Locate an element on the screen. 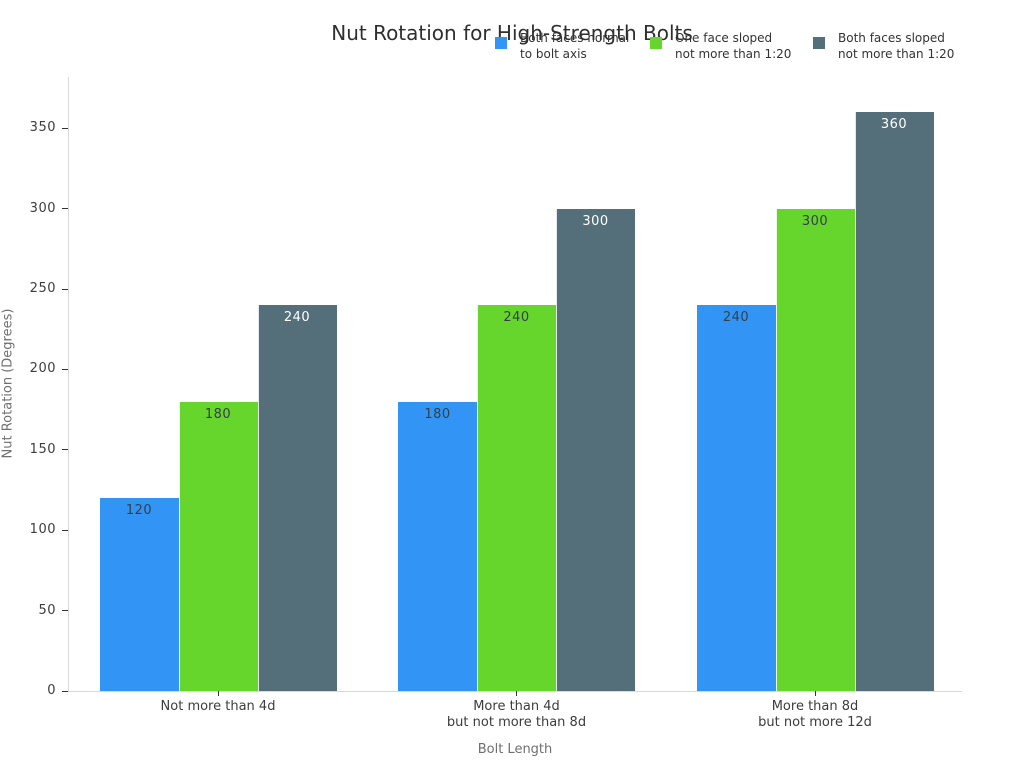 This screenshot has height=768, width=1024. x-axis-line is located at coordinates (515, 691).